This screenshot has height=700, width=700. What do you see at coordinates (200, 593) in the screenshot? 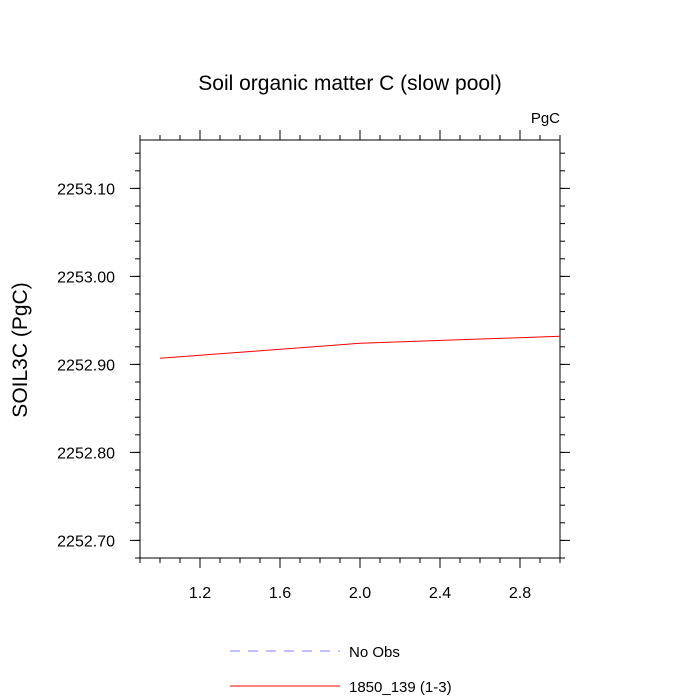
I see `x-tick-label: 1.2` at bounding box center [200, 593].